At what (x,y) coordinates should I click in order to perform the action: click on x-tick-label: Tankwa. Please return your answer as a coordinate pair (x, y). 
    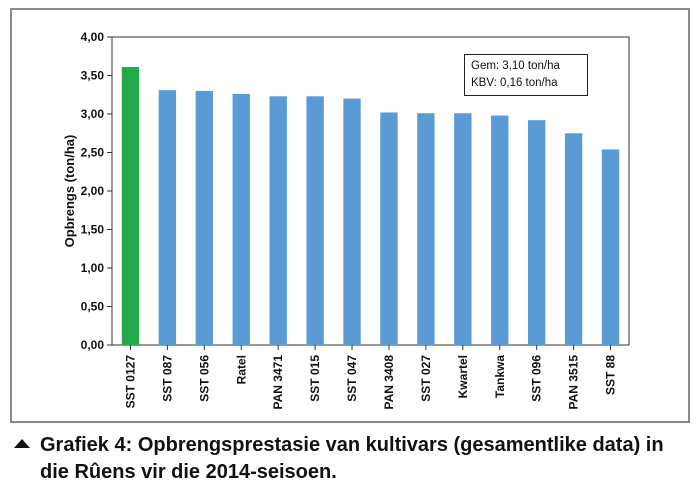
    Looking at the image, I should click on (500, 376).